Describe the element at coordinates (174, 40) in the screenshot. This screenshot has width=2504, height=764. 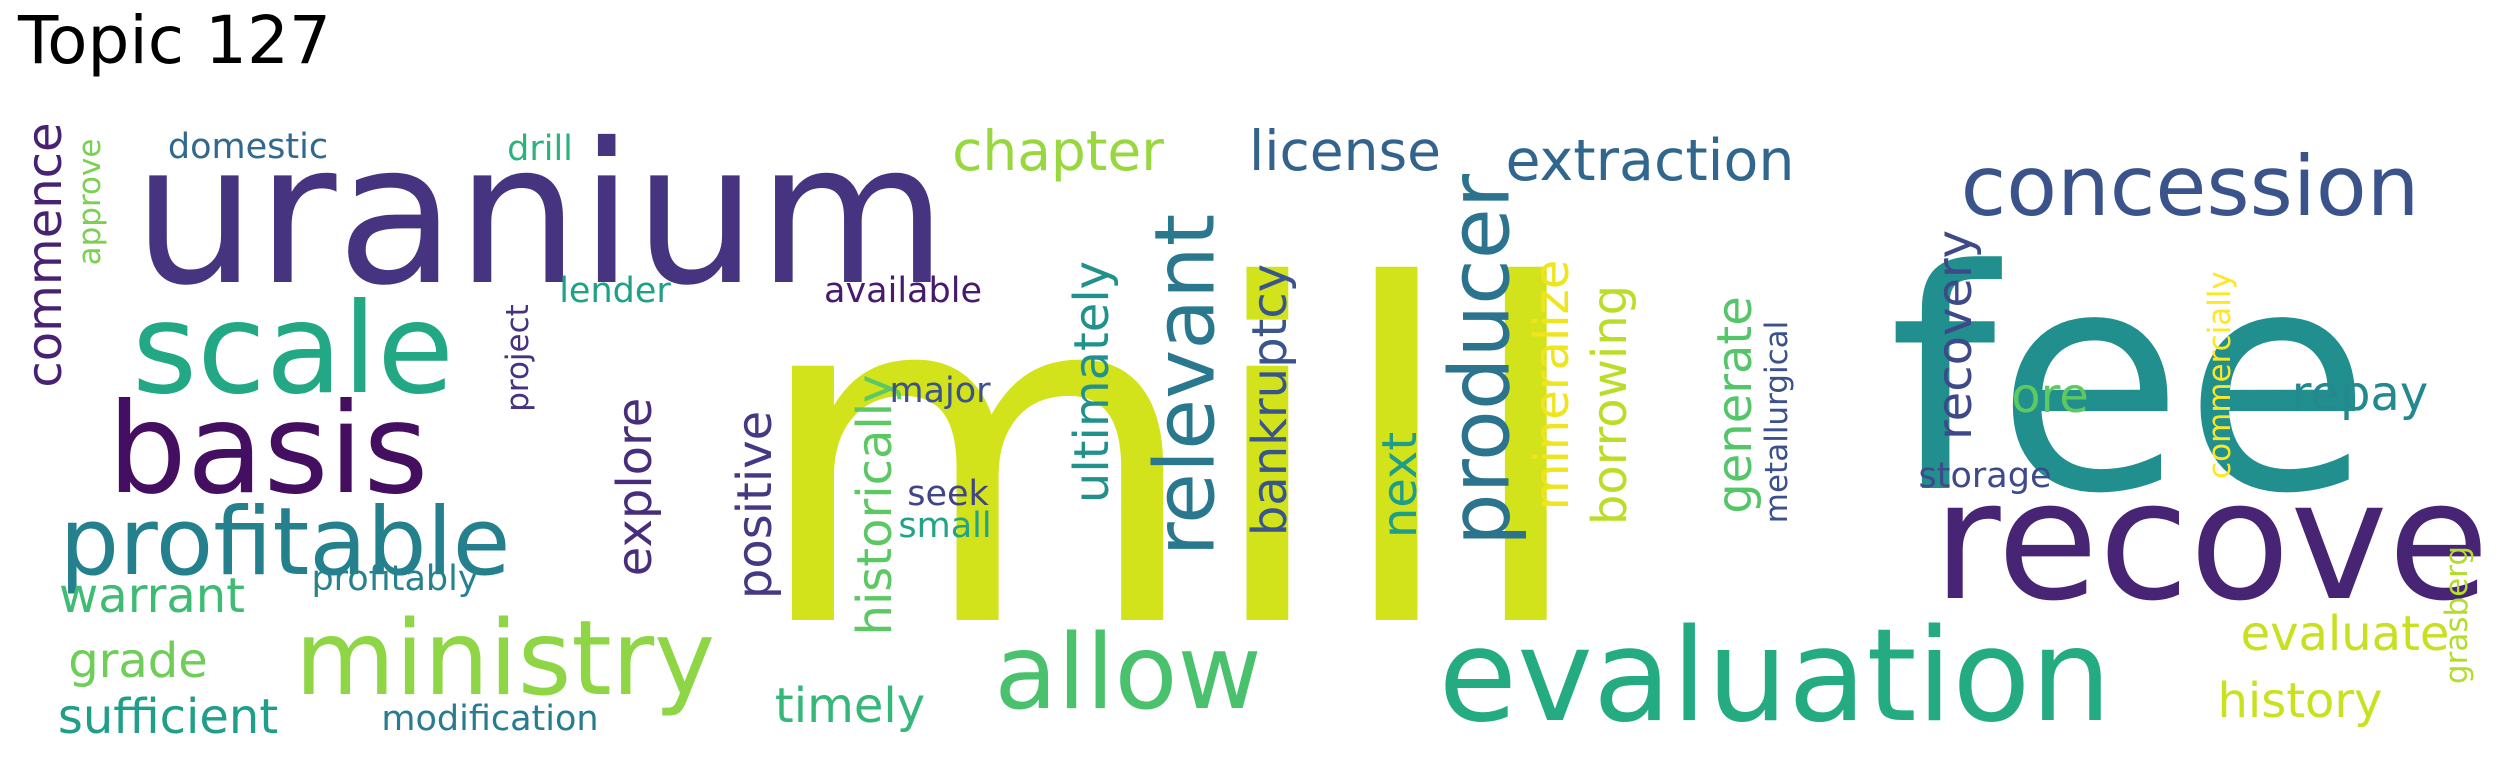
I see `page-title: Topic 127` at that location.